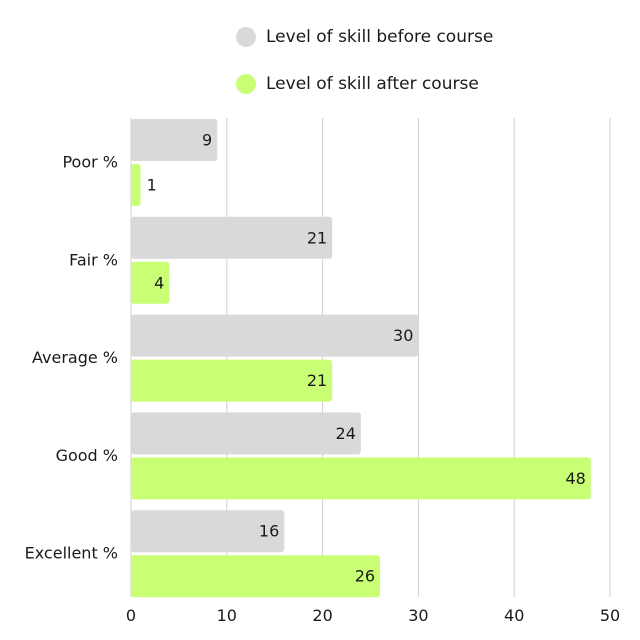 This screenshot has height=640, width=640. What do you see at coordinates (269, 531) in the screenshot?
I see `data-label: 16` at bounding box center [269, 531].